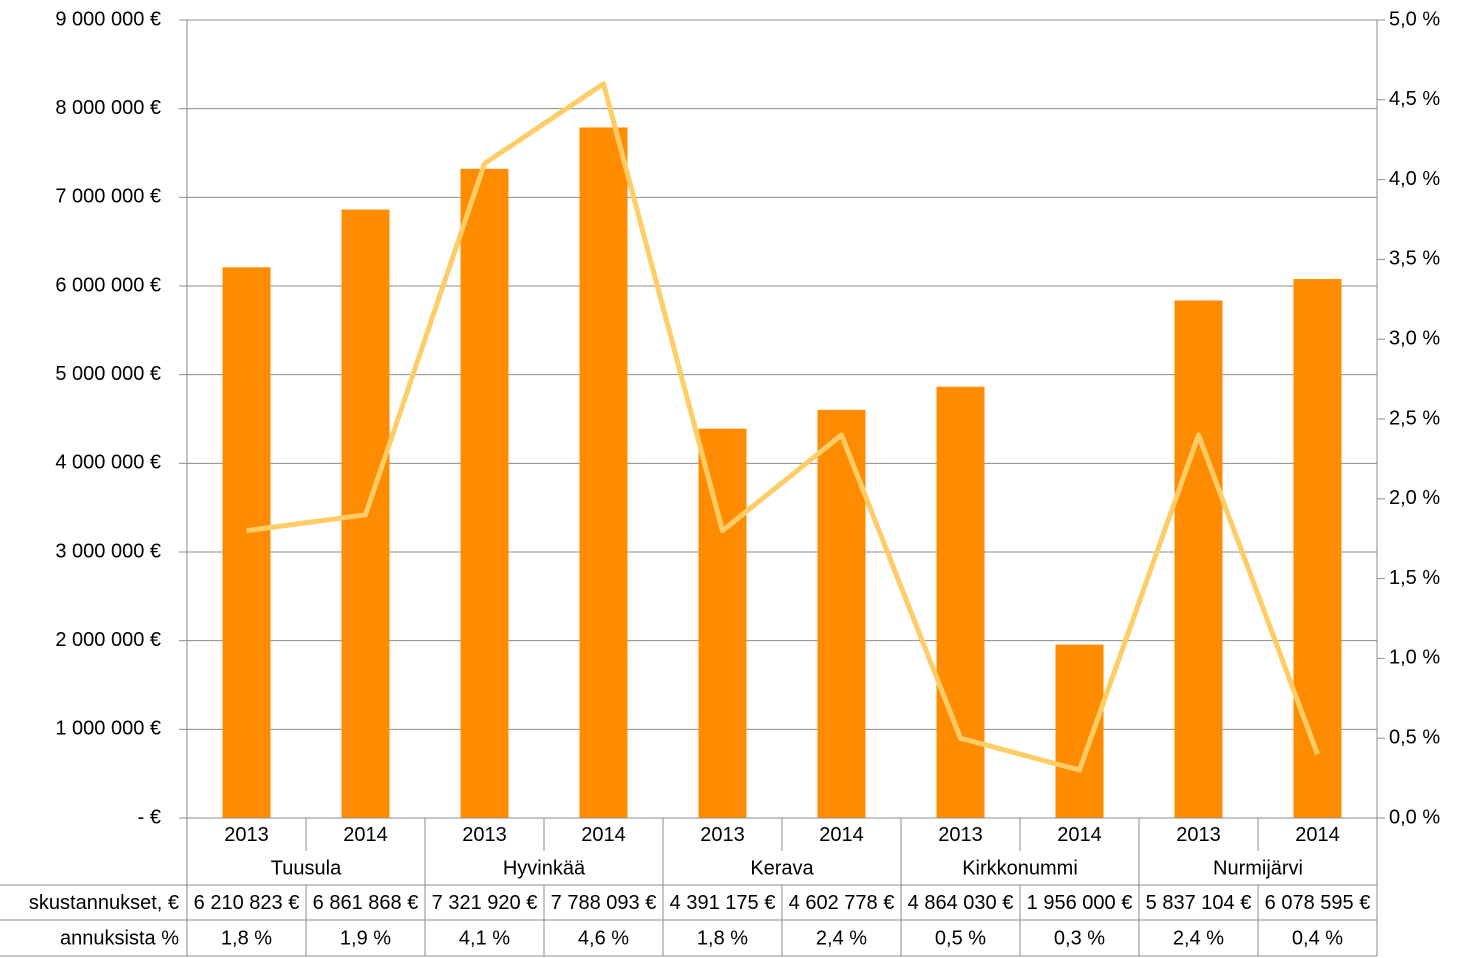  I want to click on x-group-label: Kirkkonummi, so click(1020, 868).